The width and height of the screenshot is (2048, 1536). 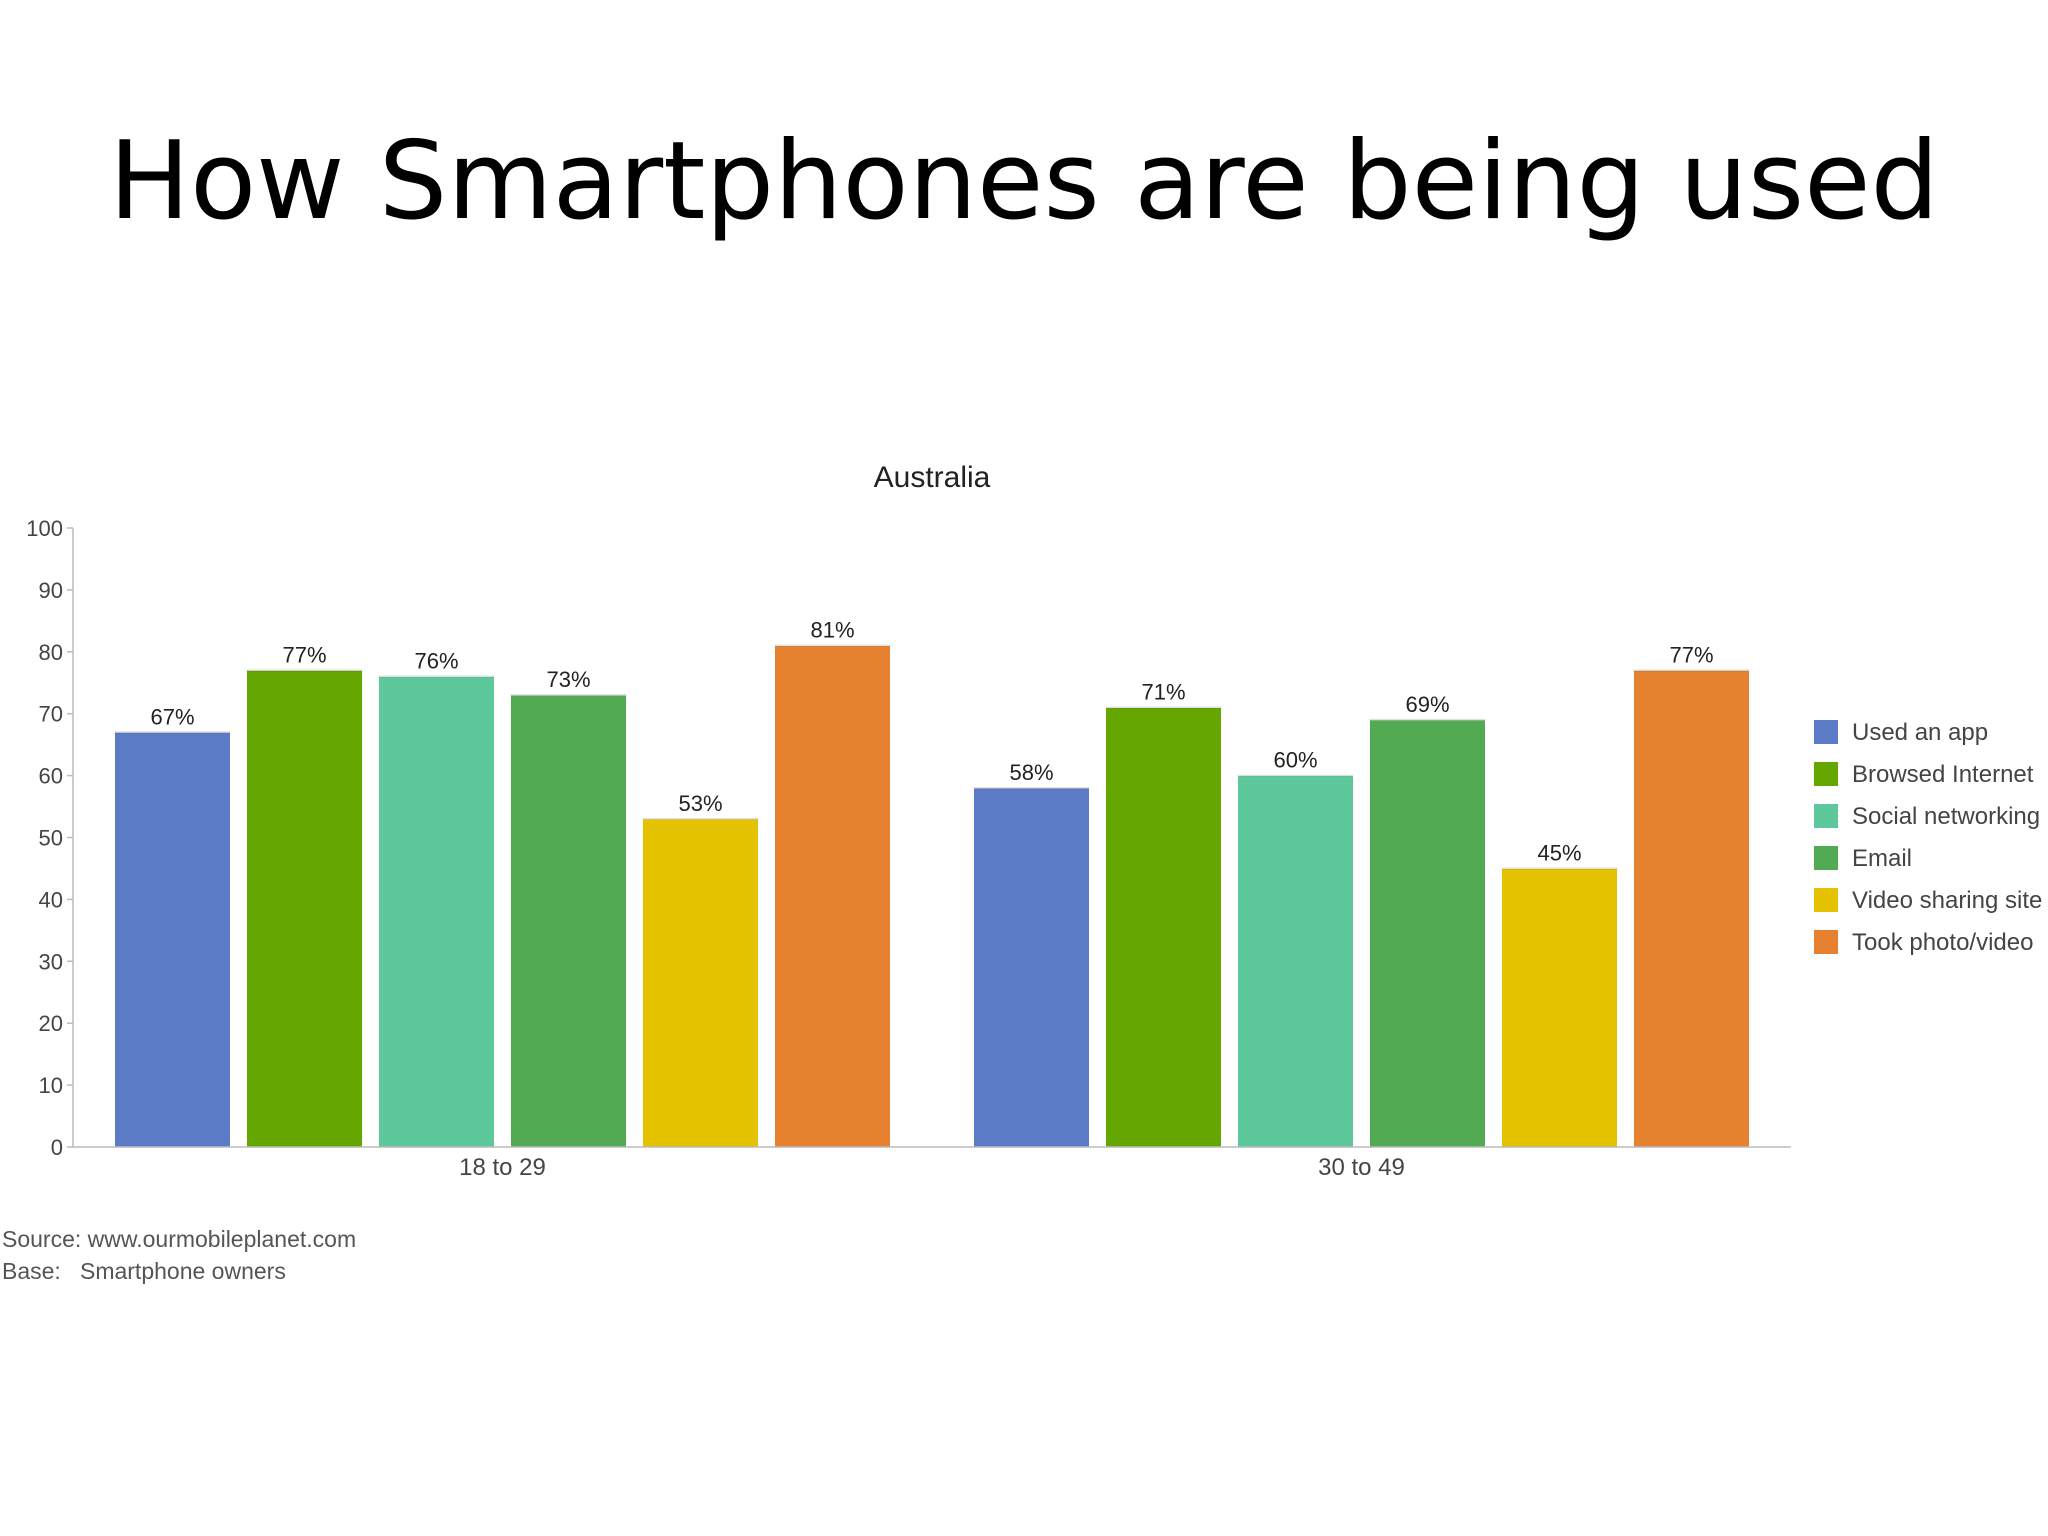 What do you see at coordinates (1947, 900) in the screenshot?
I see `legend-label: Video sharing site` at bounding box center [1947, 900].